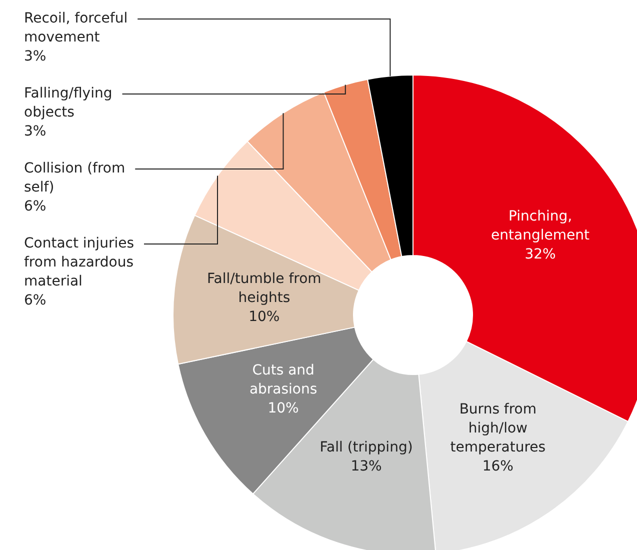  What do you see at coordinates (498, 428) in the screenshot?
I see `slice-label: Burns from high/low temperatures` at bounding box center [498, 428].